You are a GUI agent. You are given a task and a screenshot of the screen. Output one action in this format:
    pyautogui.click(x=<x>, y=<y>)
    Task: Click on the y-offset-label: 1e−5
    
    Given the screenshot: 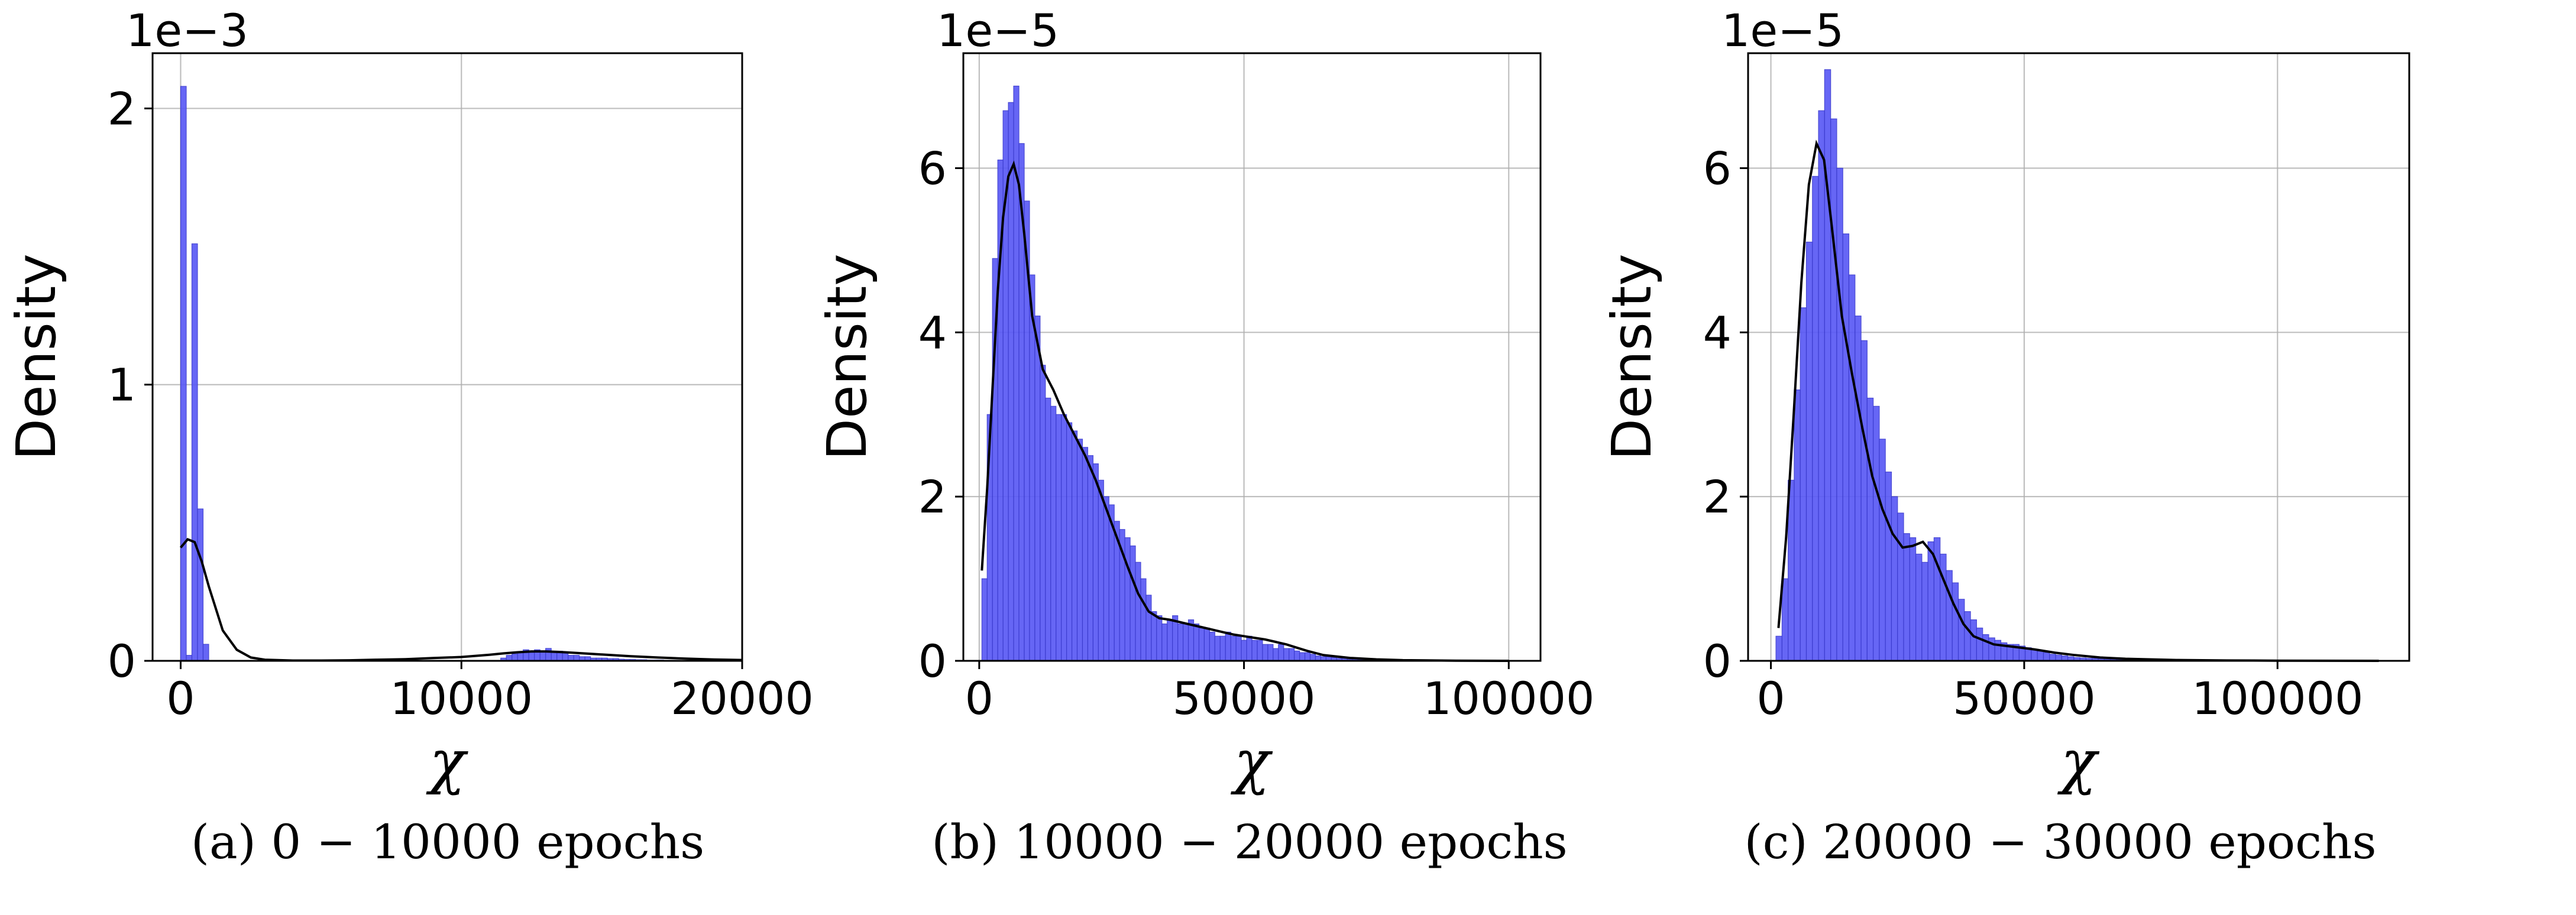 What is the action you would take?
    pyautogui.click(x=998, y=31)
    